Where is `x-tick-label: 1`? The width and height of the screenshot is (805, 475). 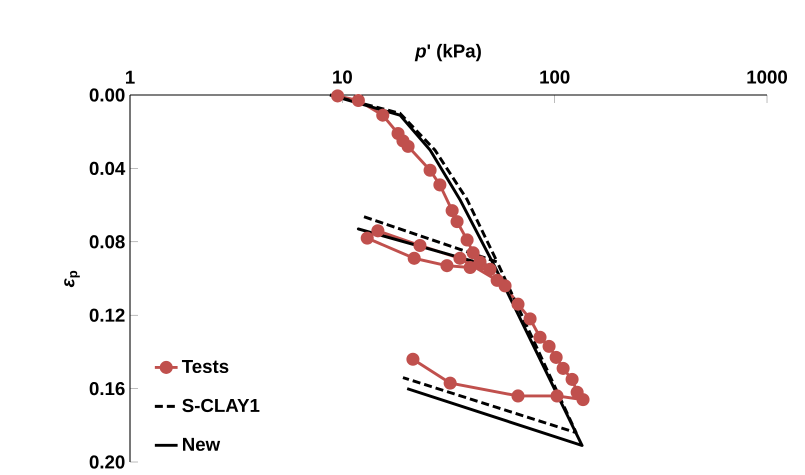
x-tick-label: 1 is located at coordinates (130, 77).